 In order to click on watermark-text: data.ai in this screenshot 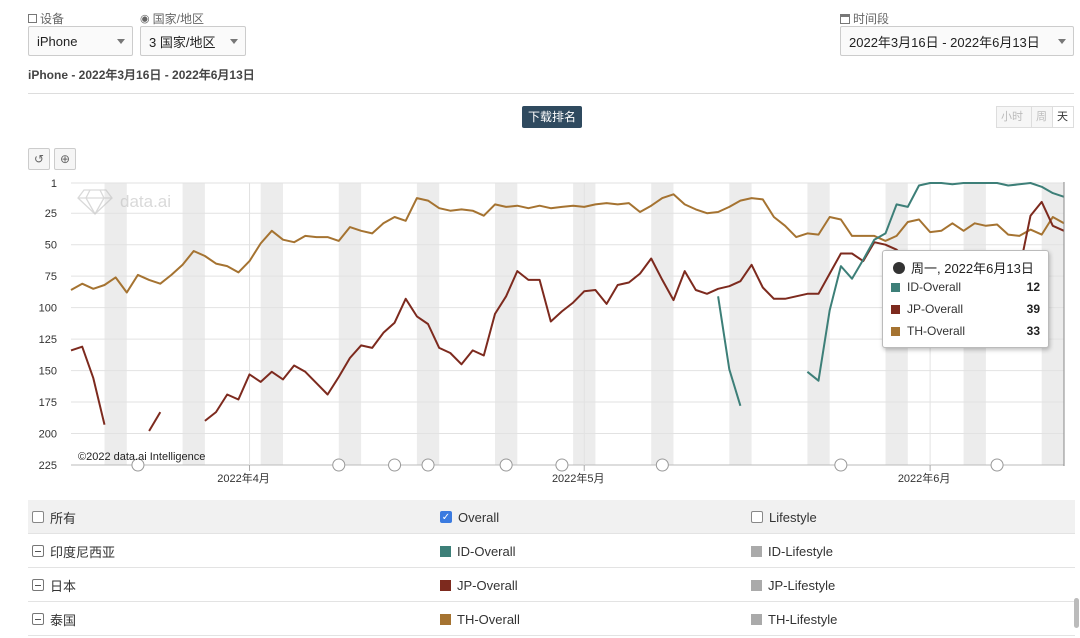, I will do `click(145, 201)`.